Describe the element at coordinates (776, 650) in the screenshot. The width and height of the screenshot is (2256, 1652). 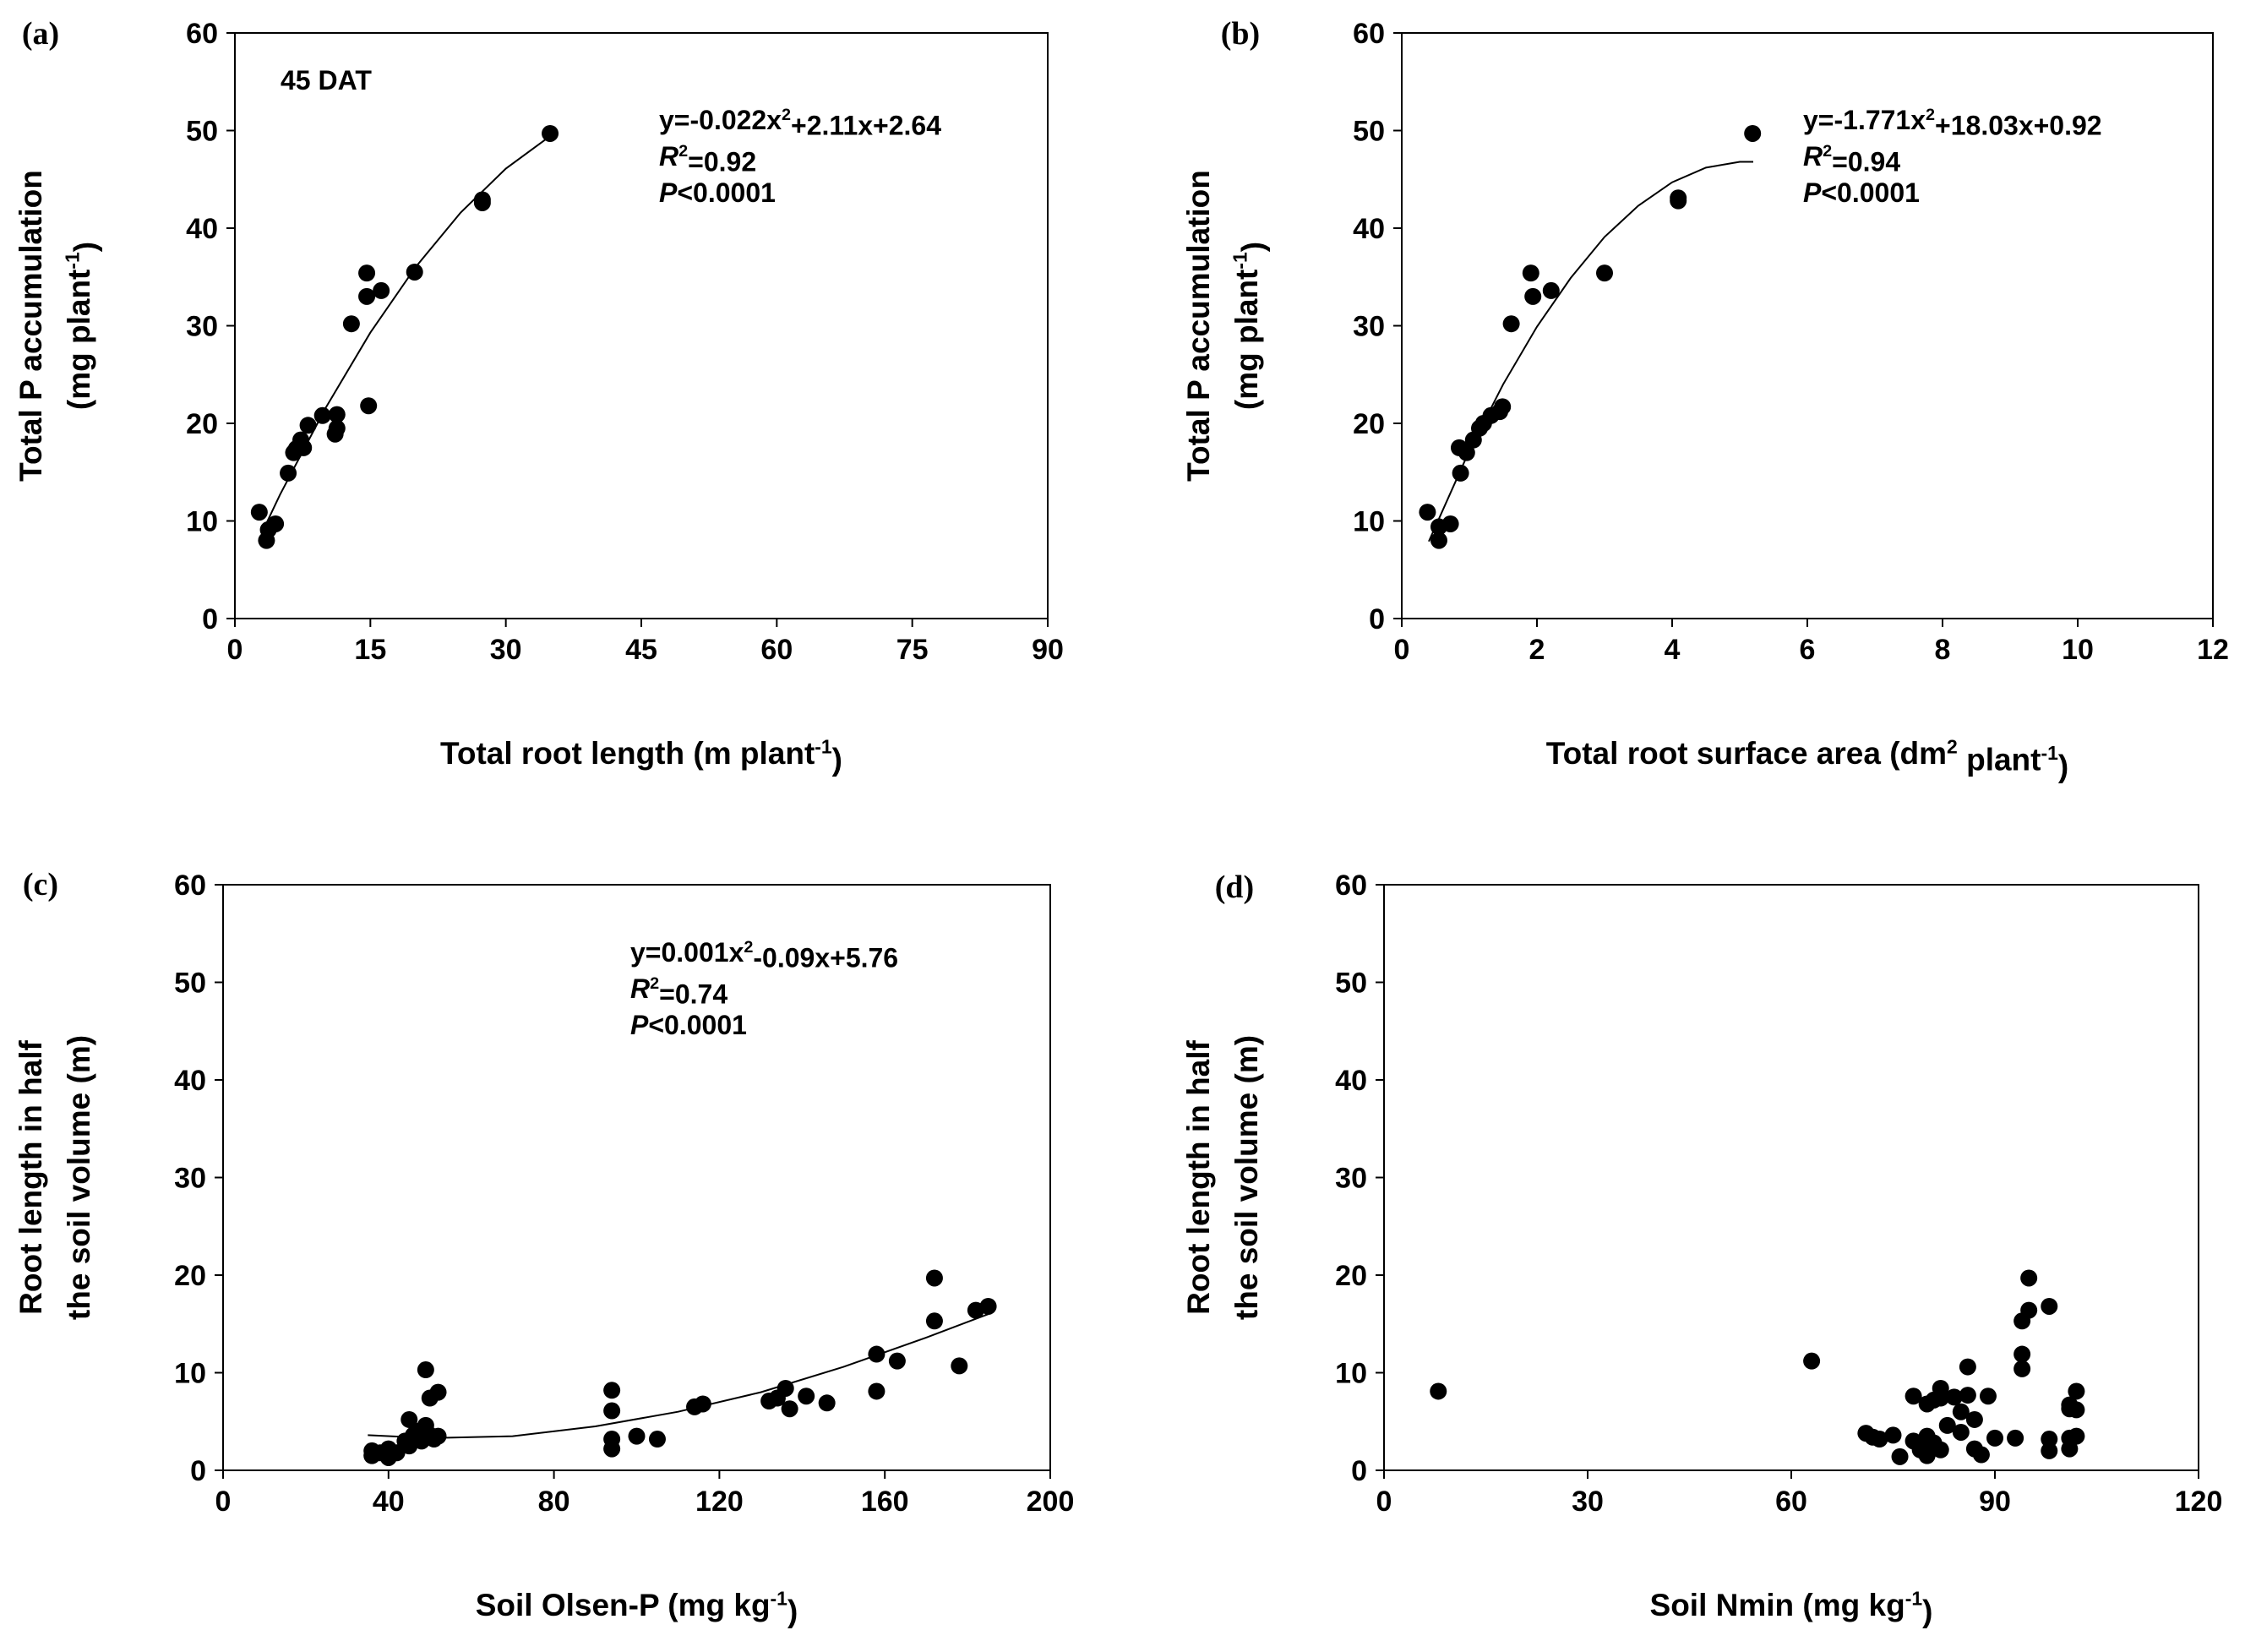
I see `x-tick-label: 60` at that location.